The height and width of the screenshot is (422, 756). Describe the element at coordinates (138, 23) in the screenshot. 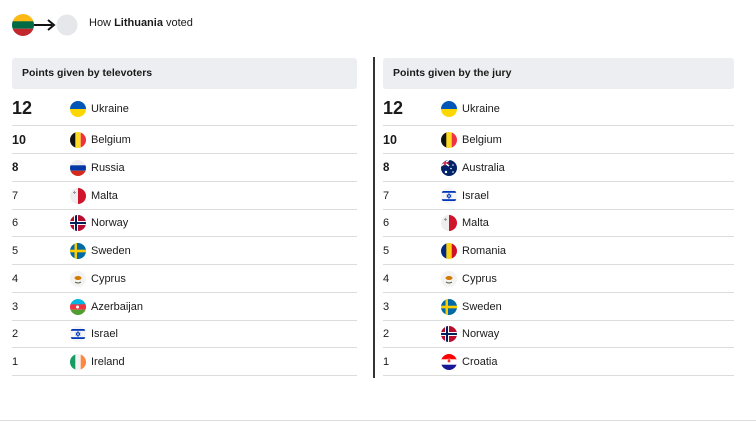

I see `header-country: Lithuania` at that location.